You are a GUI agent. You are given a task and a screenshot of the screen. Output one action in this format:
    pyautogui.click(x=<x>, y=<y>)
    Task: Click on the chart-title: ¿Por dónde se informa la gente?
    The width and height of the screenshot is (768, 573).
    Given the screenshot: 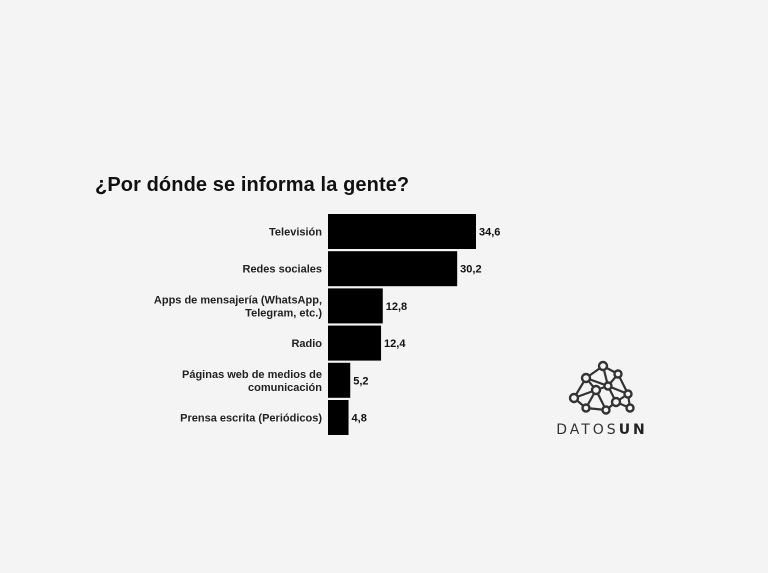 What is the action you would take?
    pyautogui.click(x=252, y=185)
    